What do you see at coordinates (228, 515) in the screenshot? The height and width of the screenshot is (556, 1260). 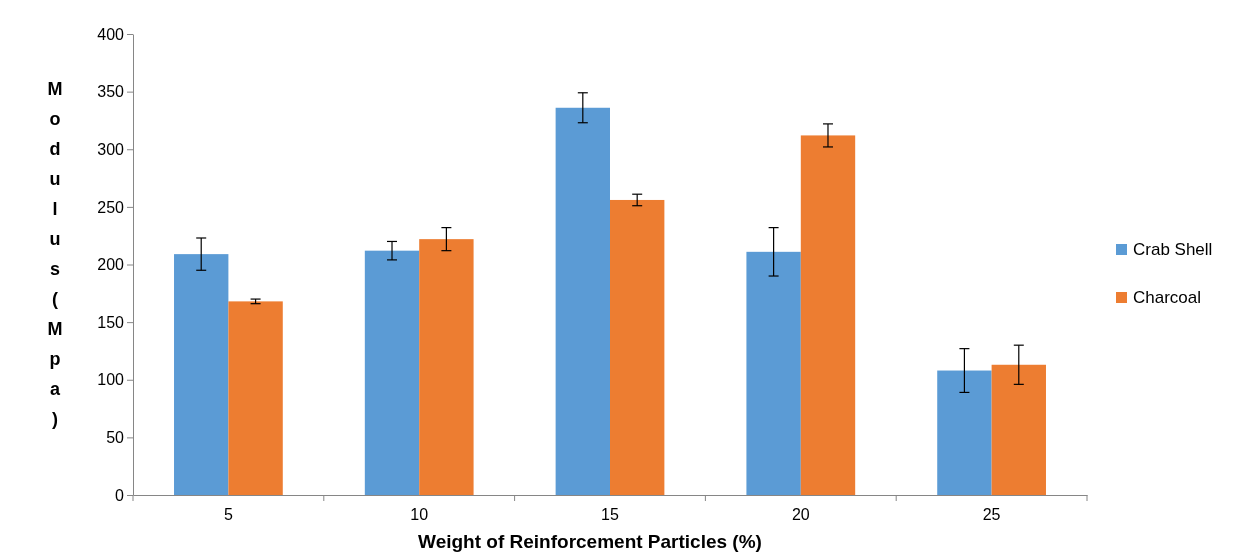 I see `x-tick-label: 5` at bounding box center [228, 515].